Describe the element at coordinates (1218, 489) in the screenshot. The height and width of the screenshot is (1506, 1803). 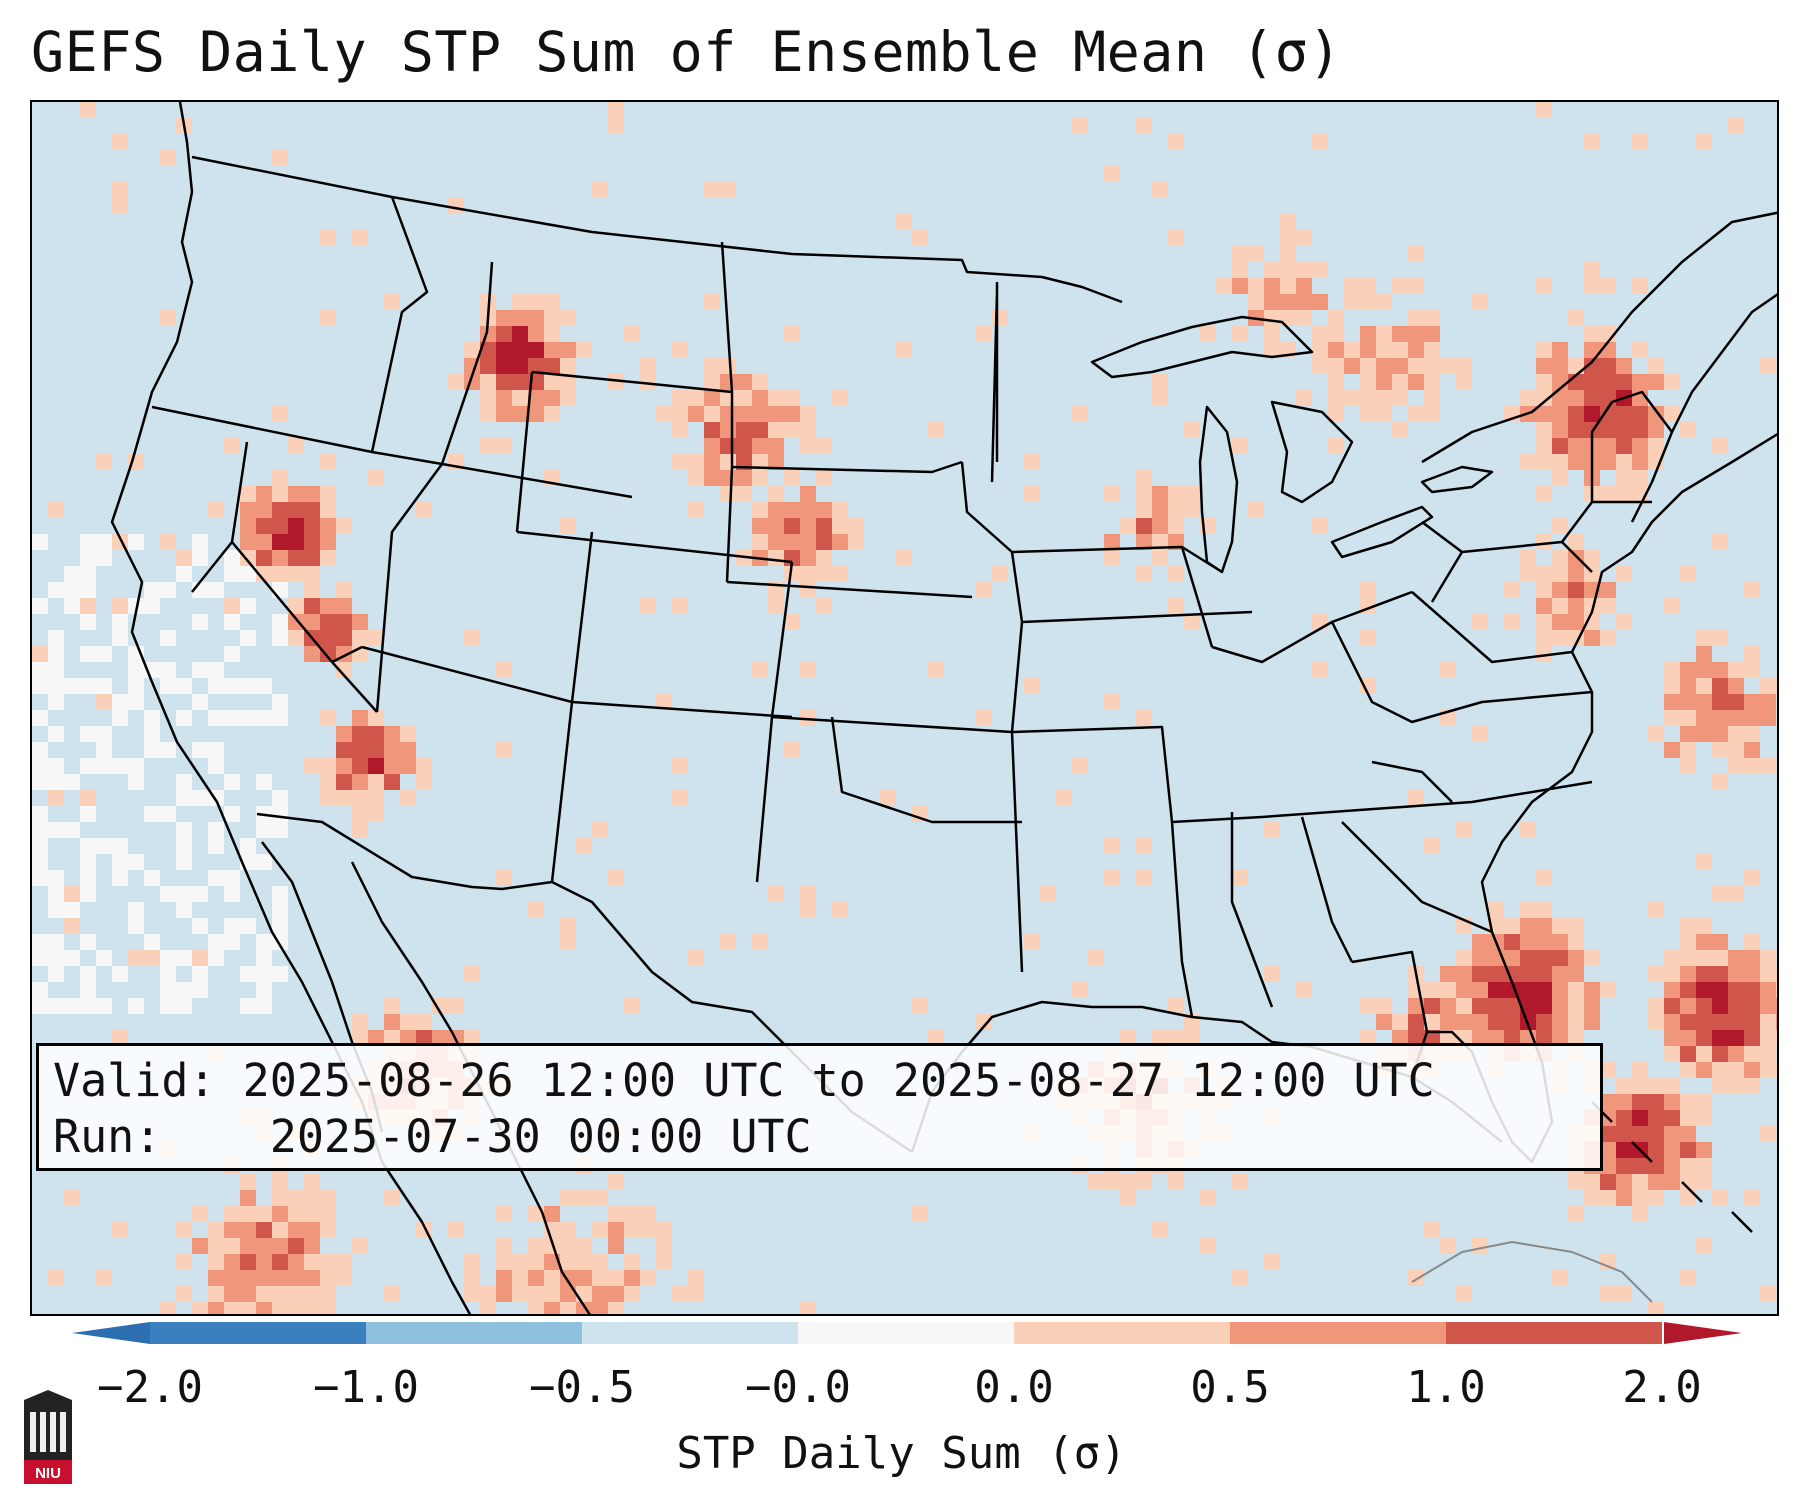
I see `lake-michigan` at that location.